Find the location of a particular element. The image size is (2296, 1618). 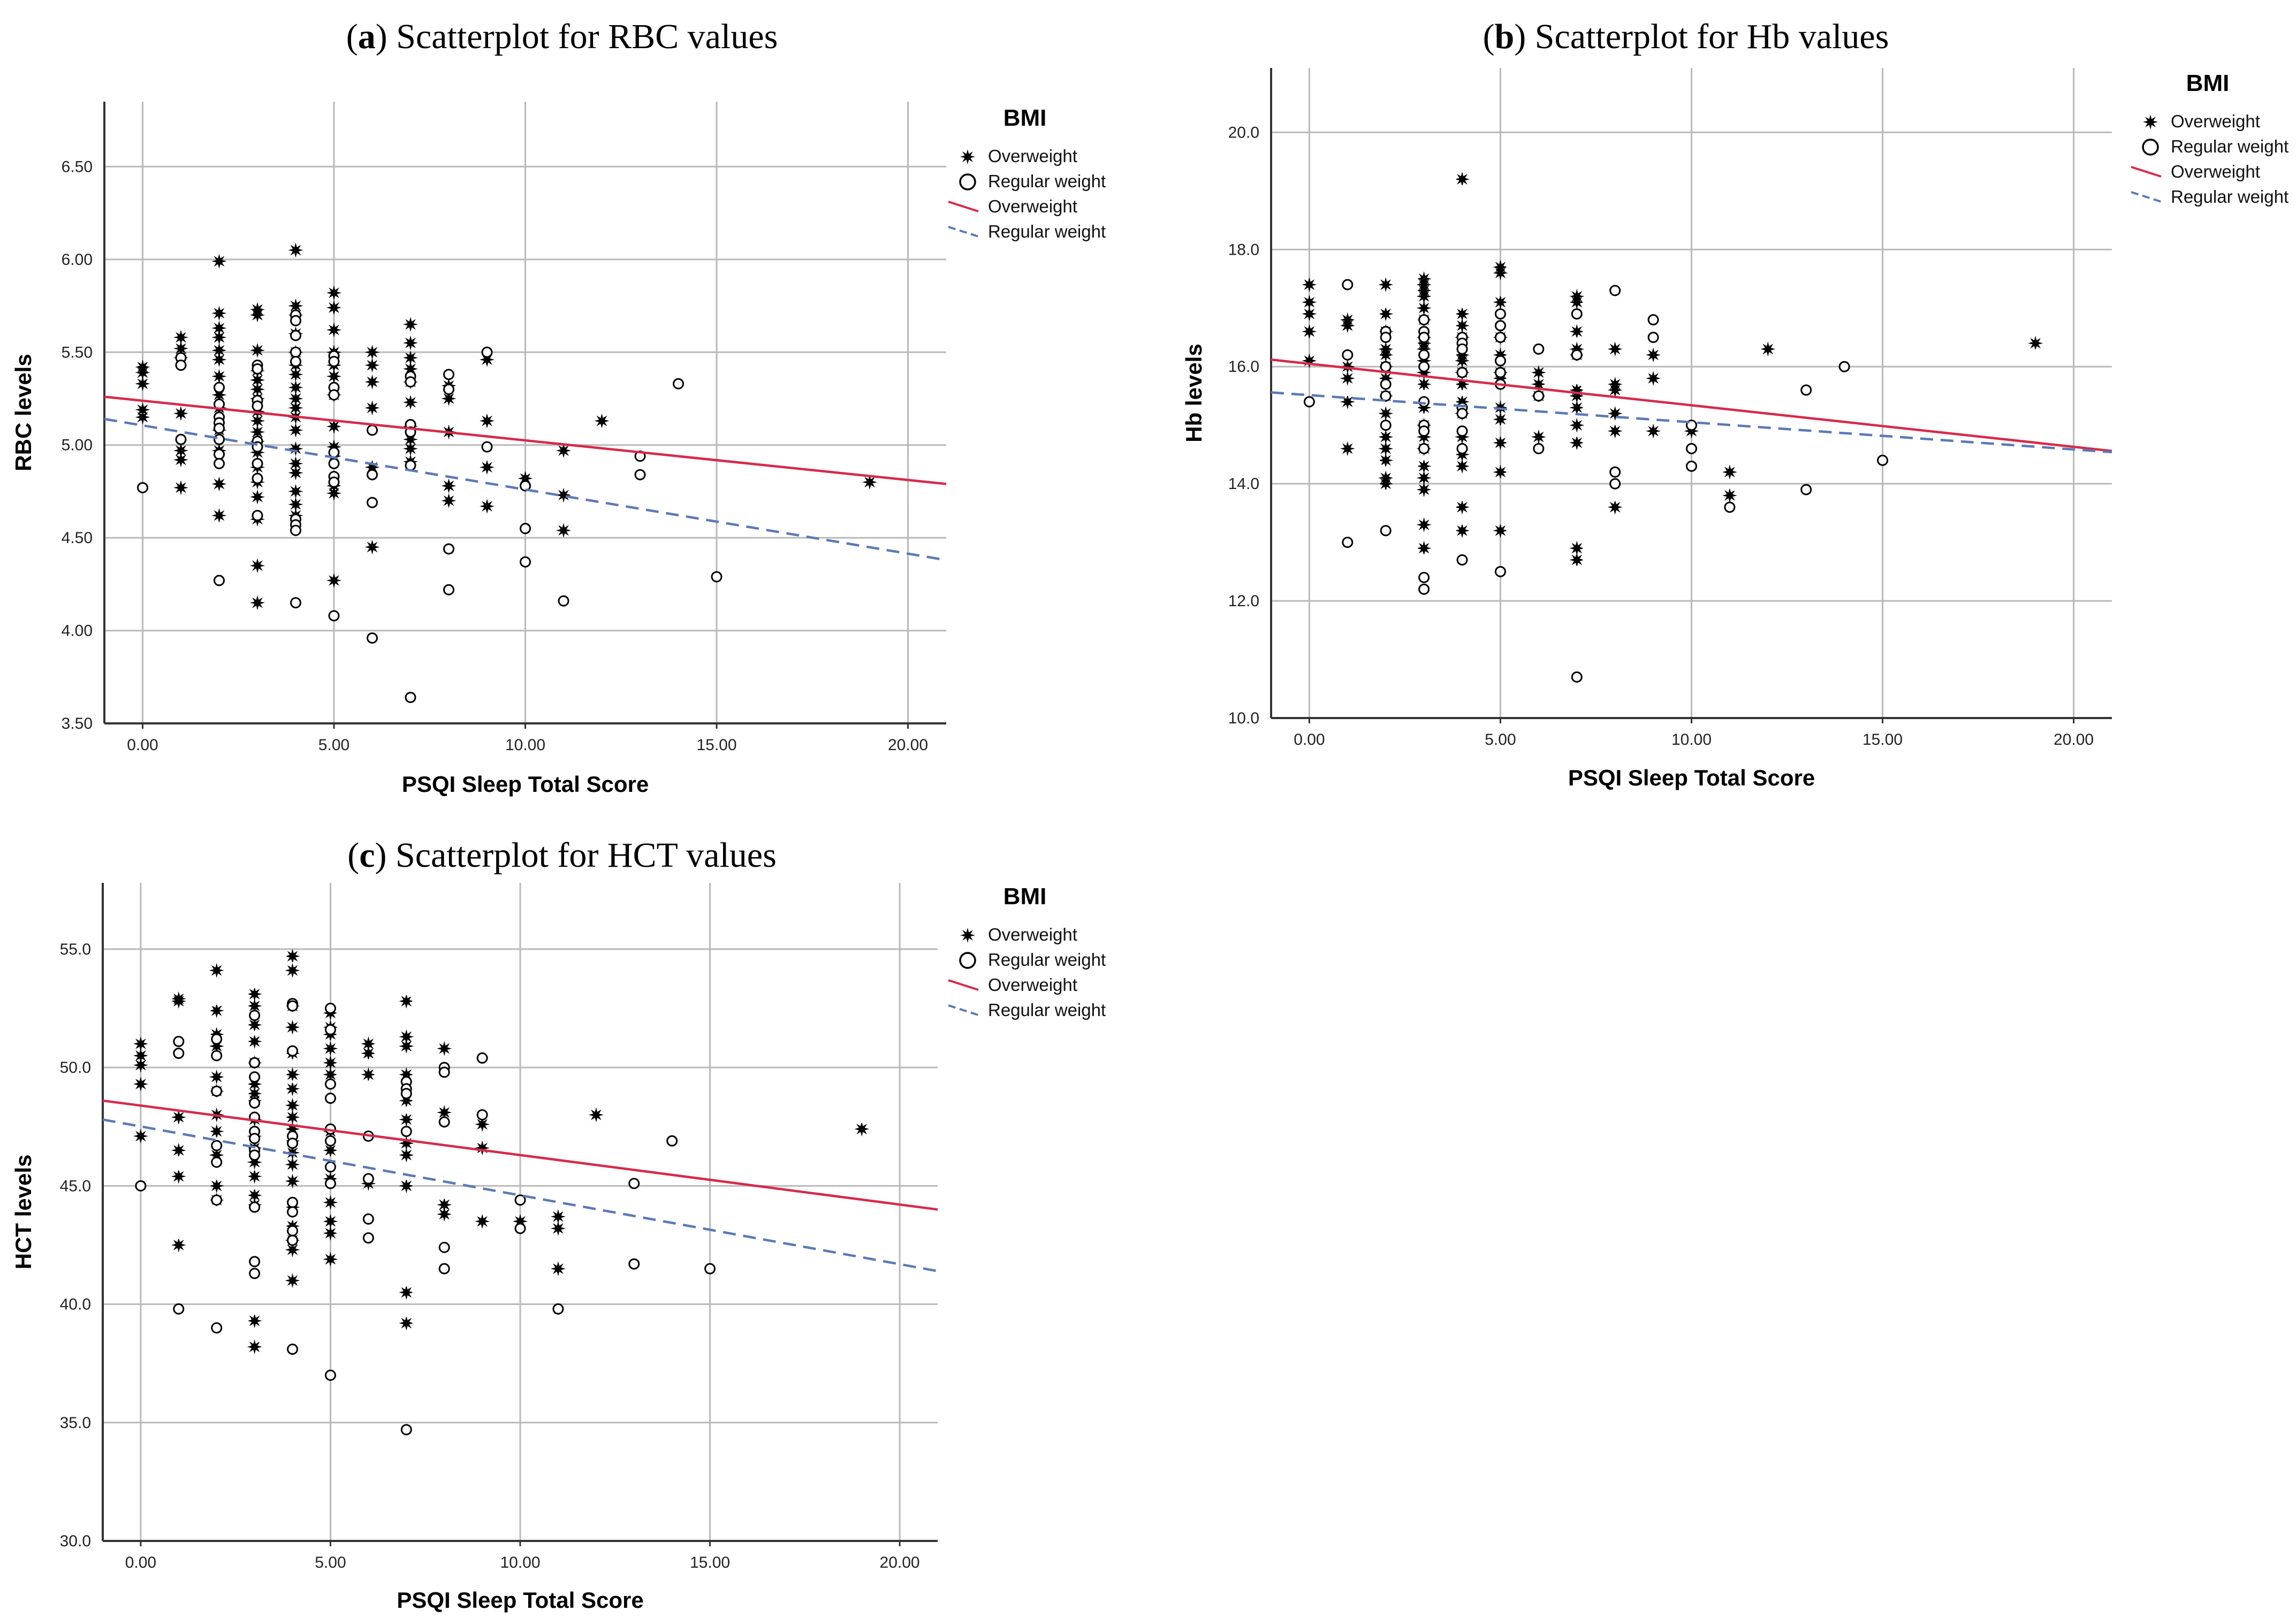

y-tick-label: 5.00 is located at coordinates (77, 445).